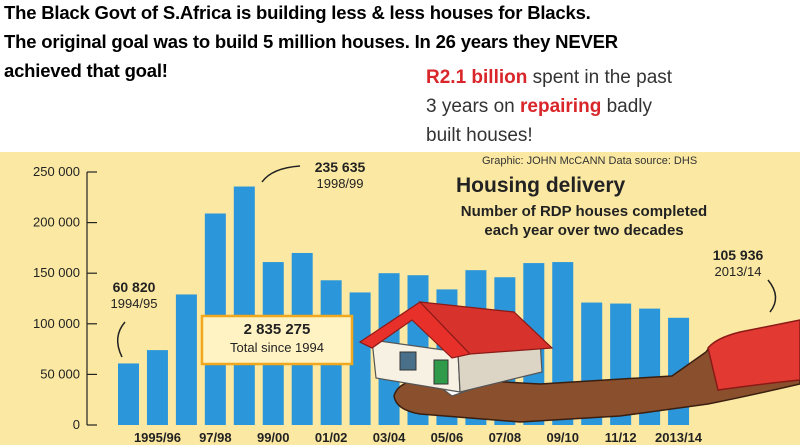  What do you see at coordinates (772, 296) in the screenshot?
I see `annotation-leader-2013` at bounding box center [772, 296].